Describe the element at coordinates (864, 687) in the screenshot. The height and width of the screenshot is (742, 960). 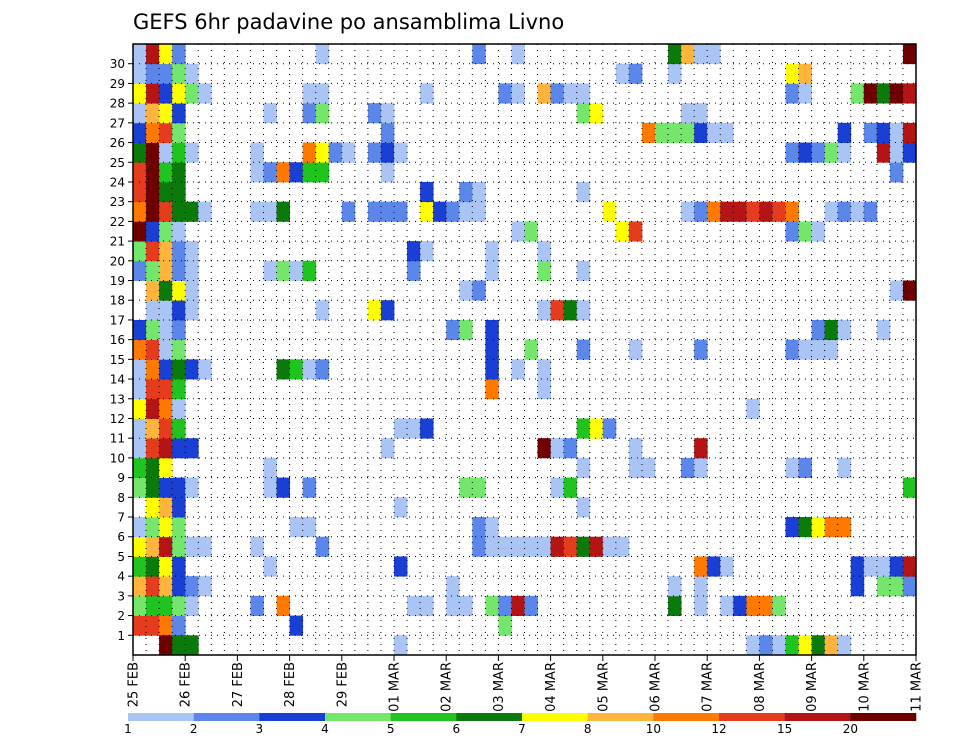
I see `x-tick-label: 10 MAR` at that location.